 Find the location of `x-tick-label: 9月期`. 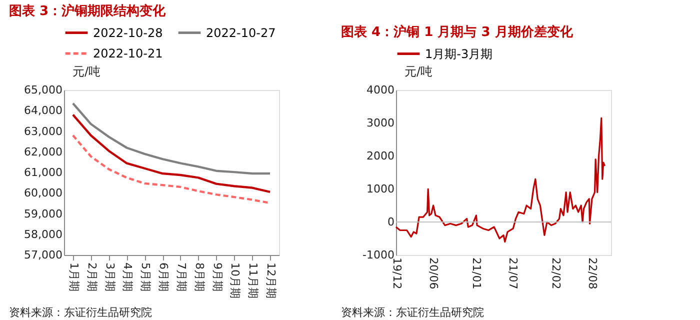

x-tick-label: 9月期 is located at coordinates (217, 277).